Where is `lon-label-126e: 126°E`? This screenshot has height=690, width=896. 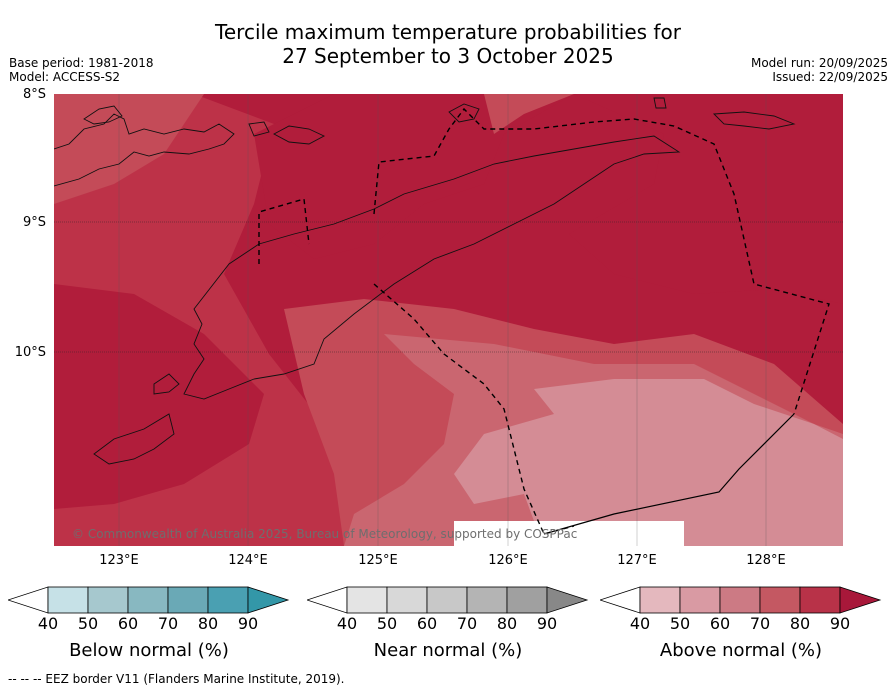
lon-label-126e: 126°E is located at coordinates (508, 560).